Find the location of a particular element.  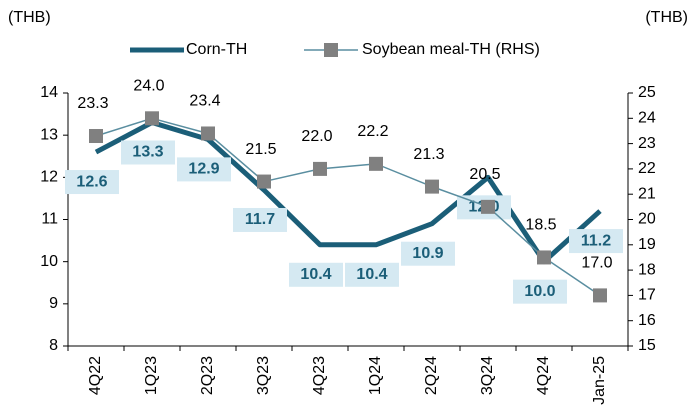

y-tick-label: 8 is located at coordinates (53, 345).